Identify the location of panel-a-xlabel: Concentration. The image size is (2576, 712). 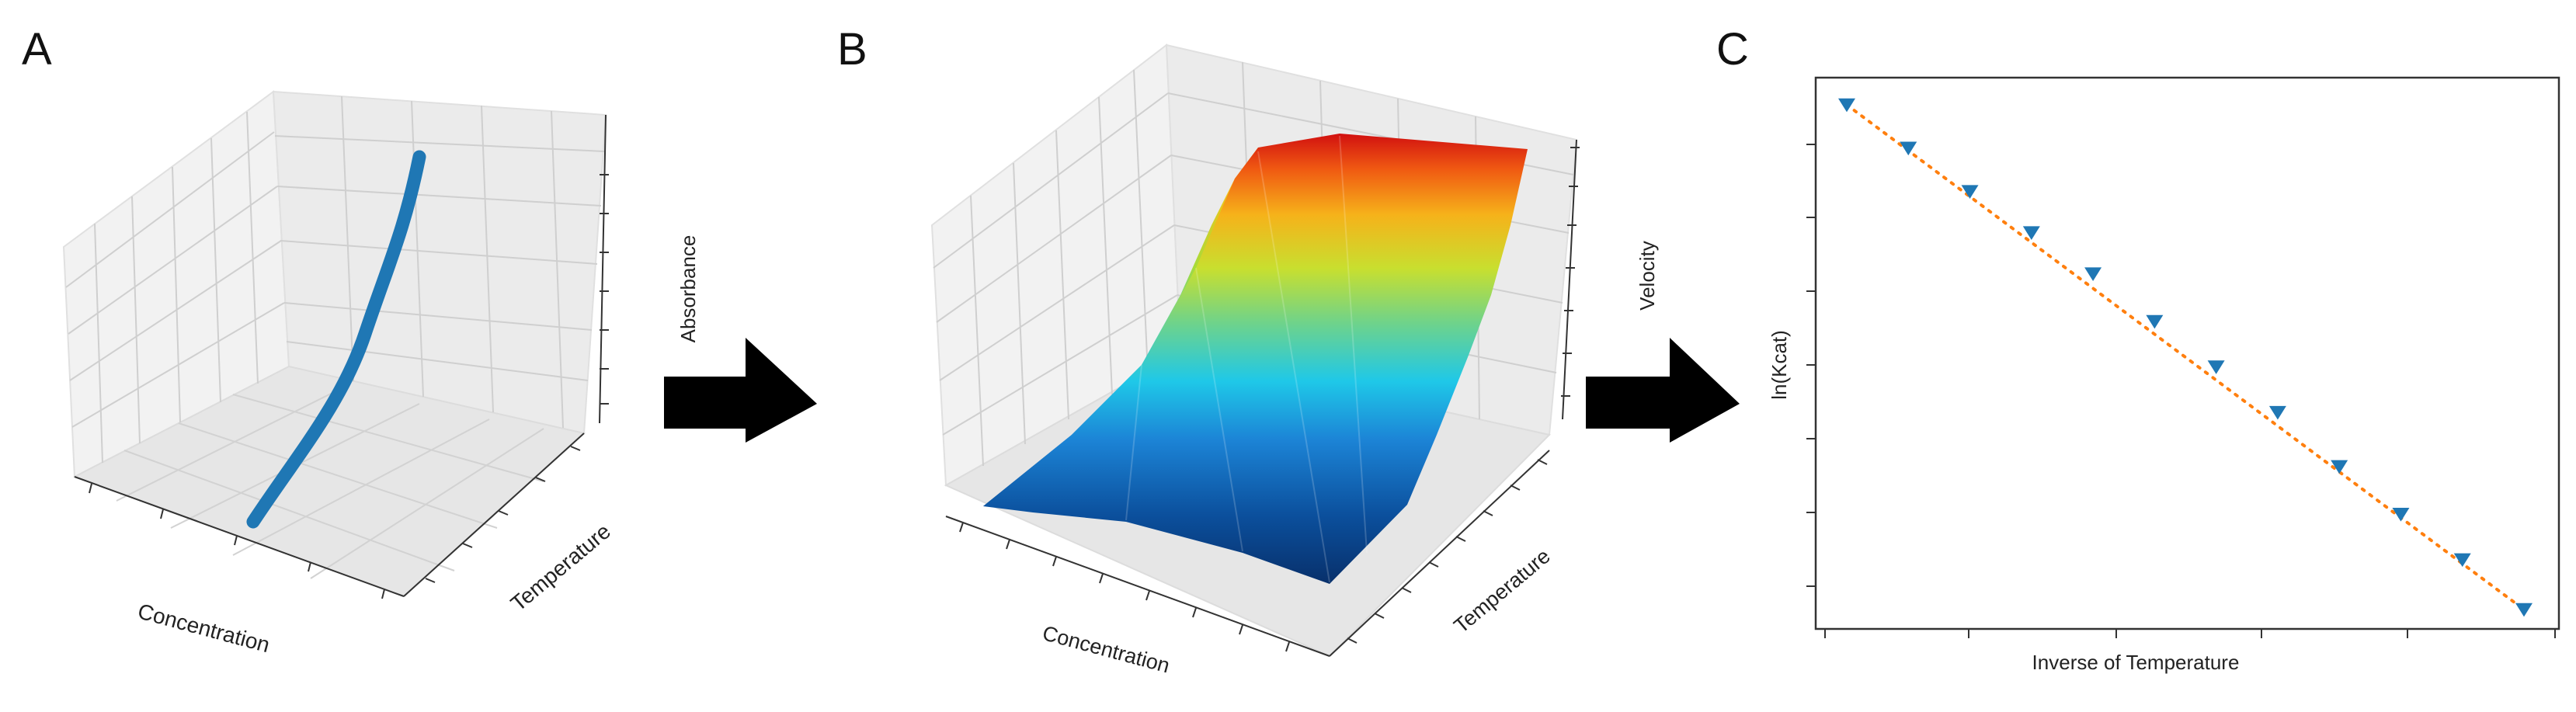
(203, 628).